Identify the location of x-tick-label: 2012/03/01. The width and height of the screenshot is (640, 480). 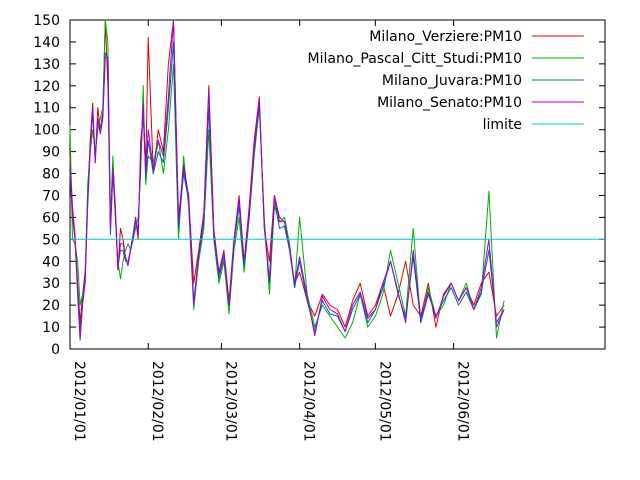
(230, 401).